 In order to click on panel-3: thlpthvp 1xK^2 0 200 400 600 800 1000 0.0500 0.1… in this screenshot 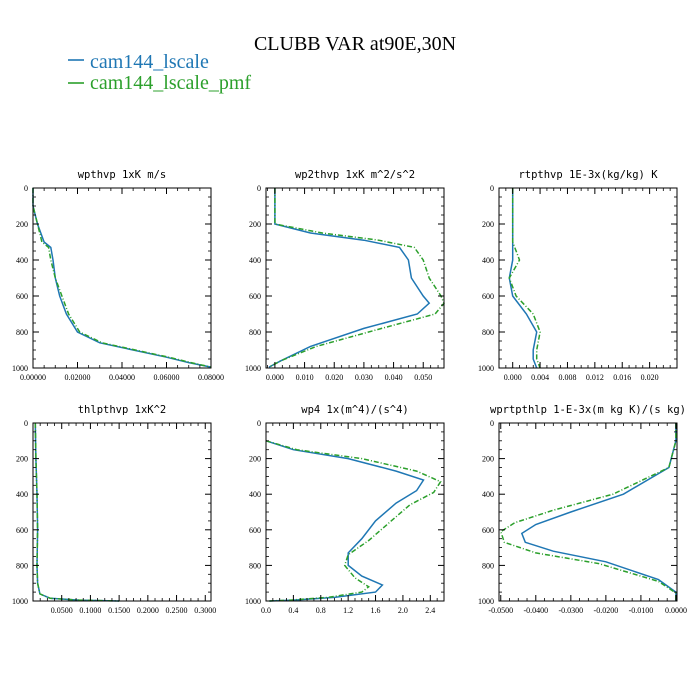, I will do `click(114, 509)`.